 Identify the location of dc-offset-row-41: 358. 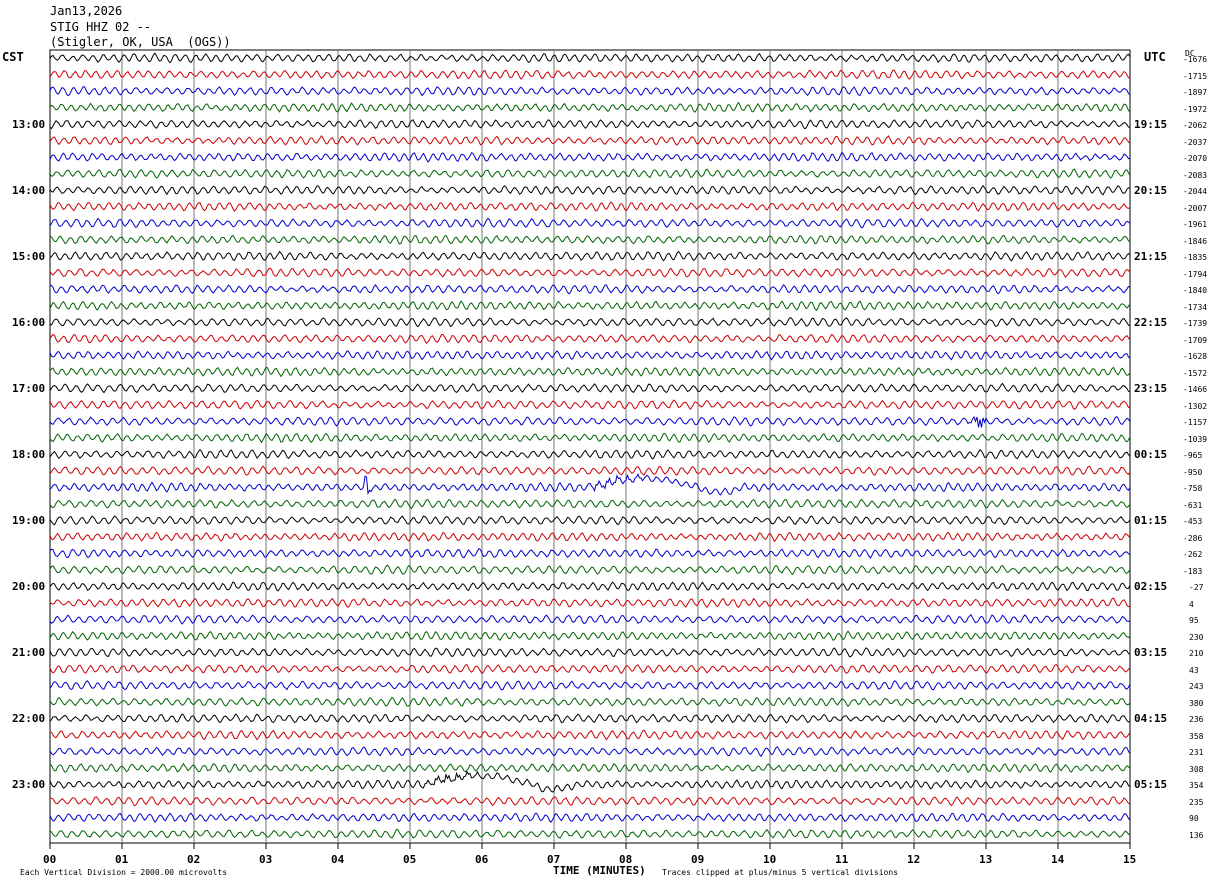
(1196, 736).